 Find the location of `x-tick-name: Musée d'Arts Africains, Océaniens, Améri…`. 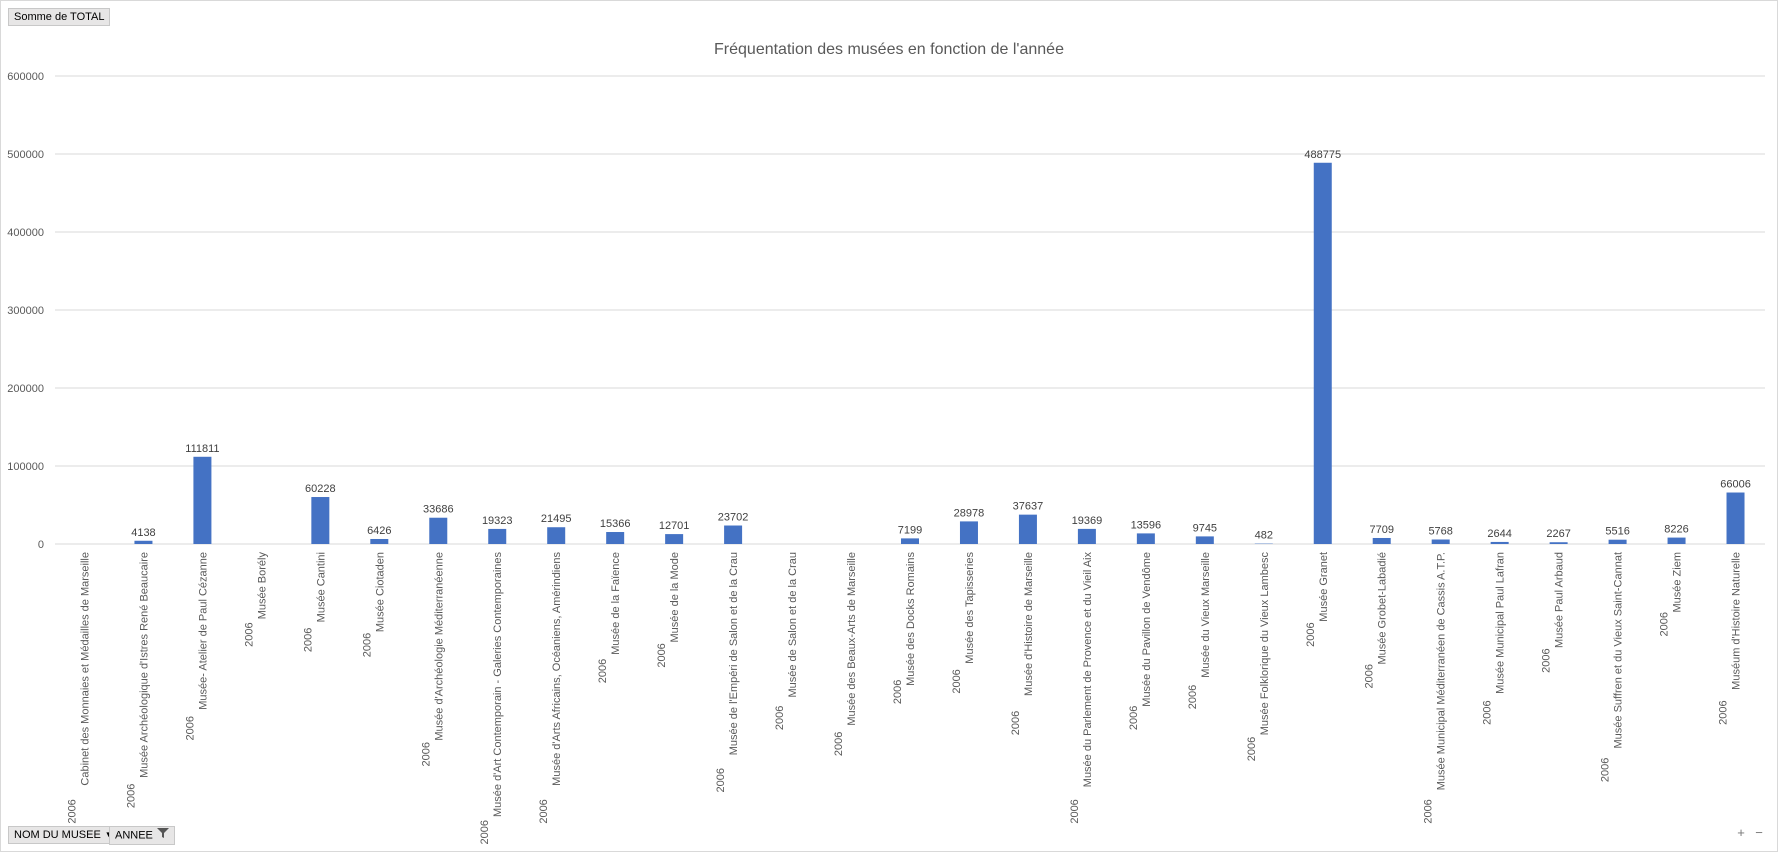

x-tick-name: Musée d'Arts Africains, Océaniens, Améri… is located at coordinates (557, 669).